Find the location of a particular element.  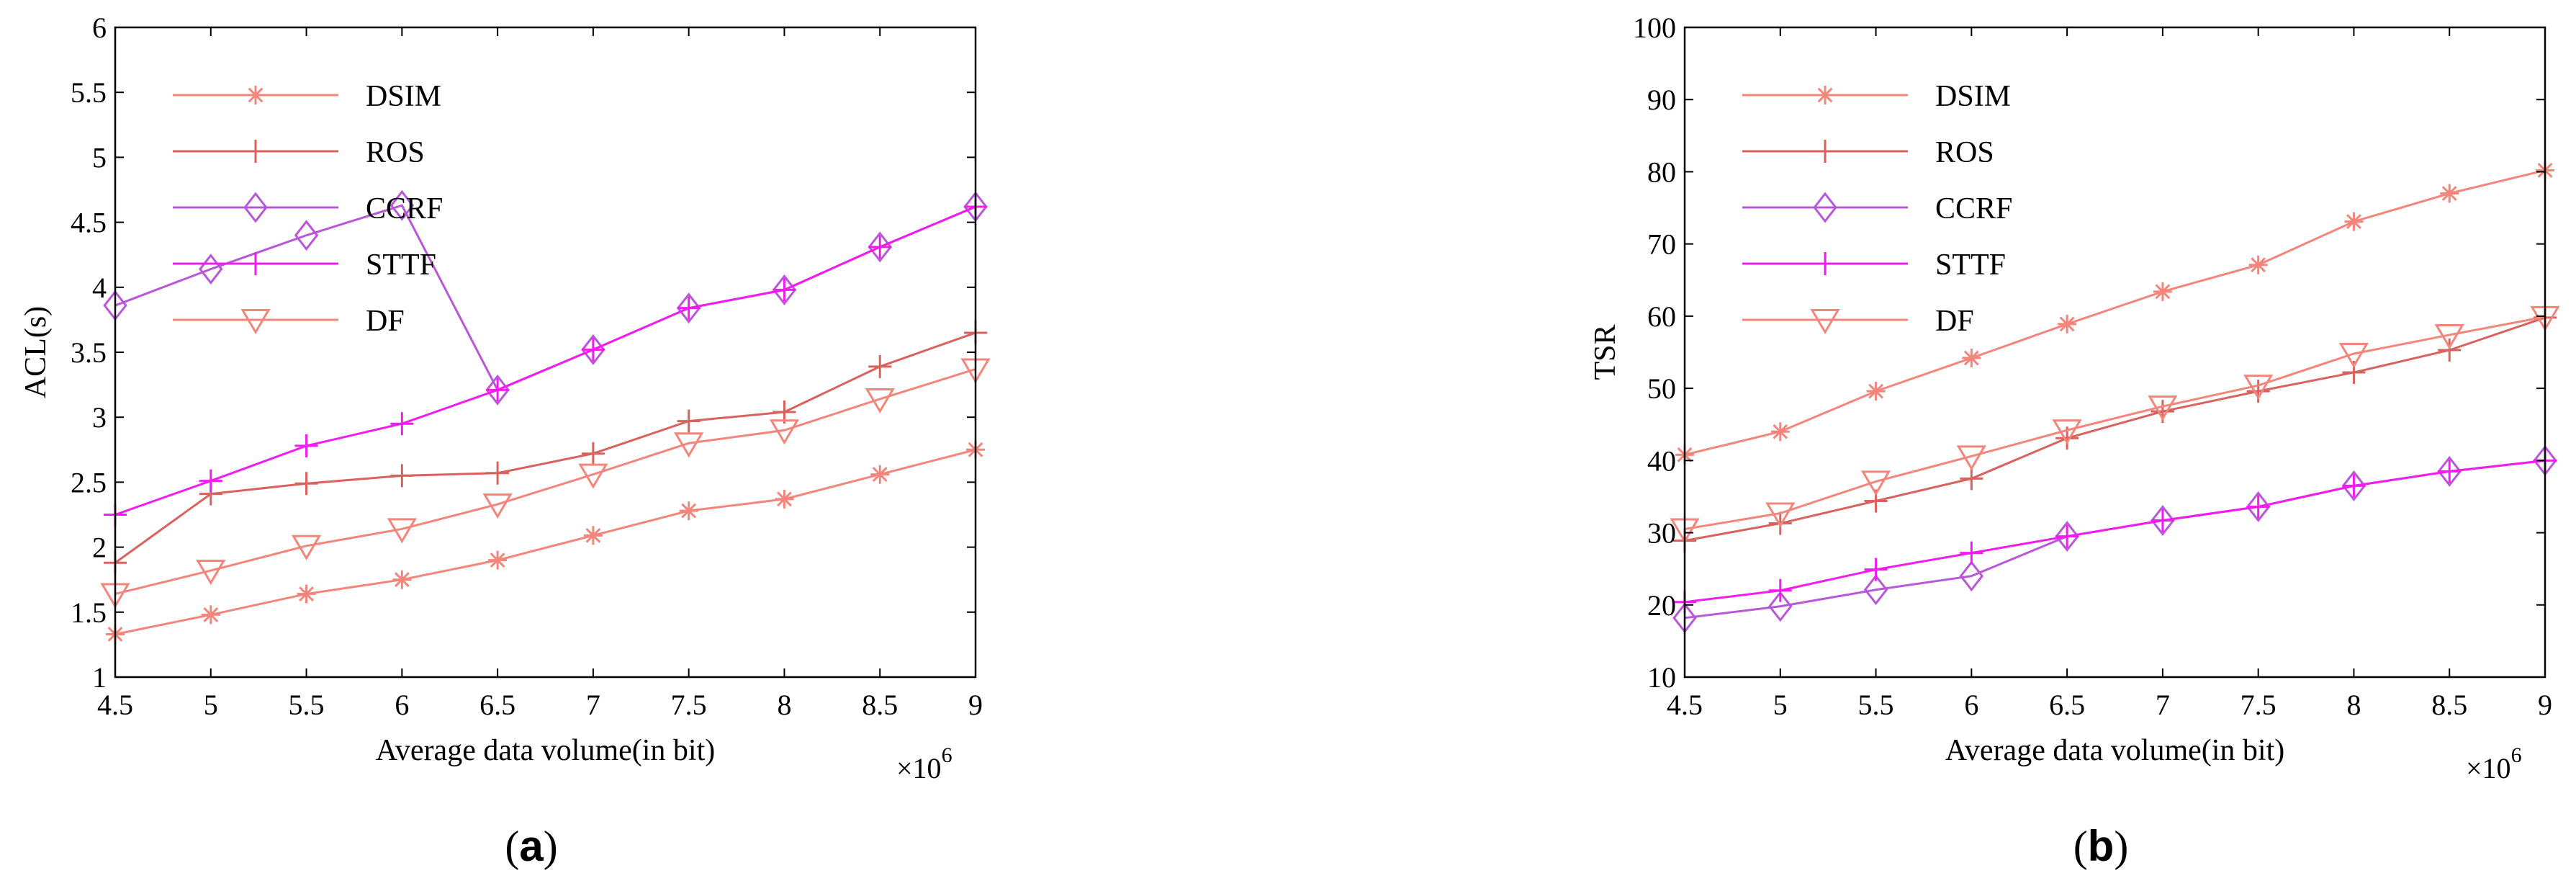

series-line-ros is located at coordinates (545, 447).